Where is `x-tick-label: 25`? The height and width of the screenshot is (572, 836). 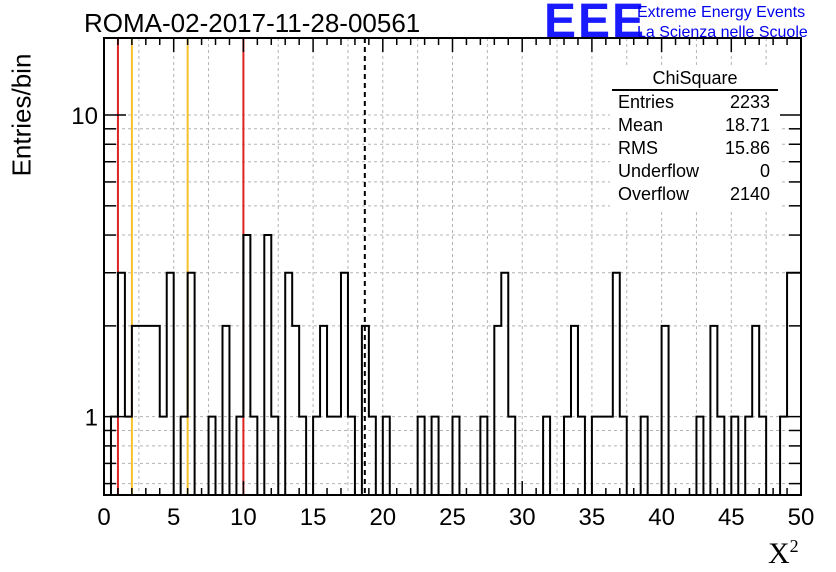
x-tick-label: 25 is located at coordinates (452, 517).